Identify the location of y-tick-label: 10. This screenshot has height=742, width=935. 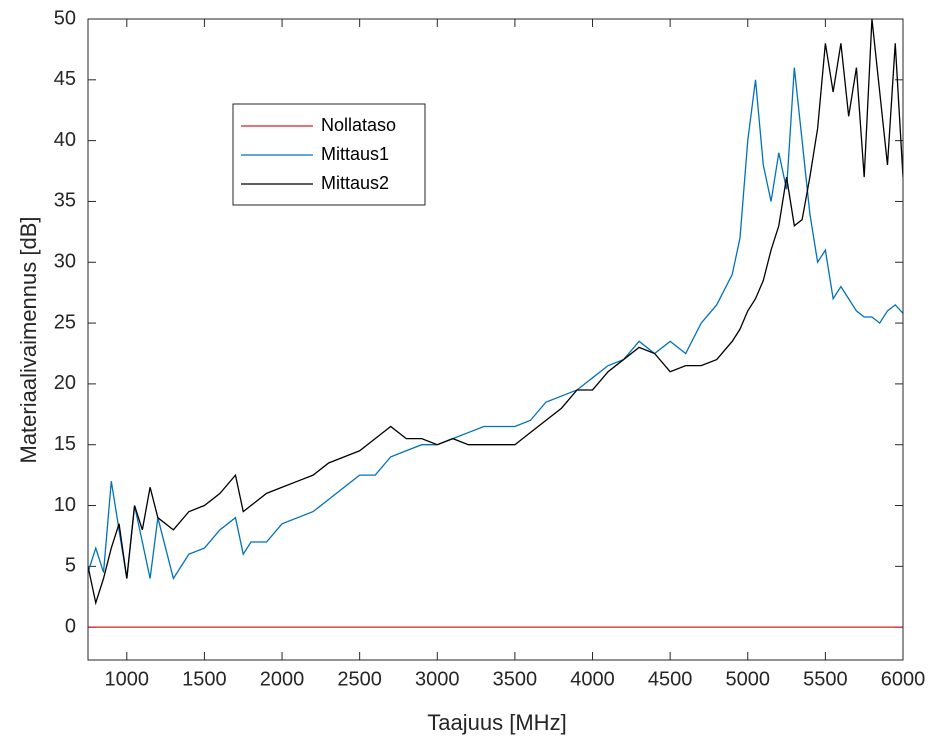
(65, 505).